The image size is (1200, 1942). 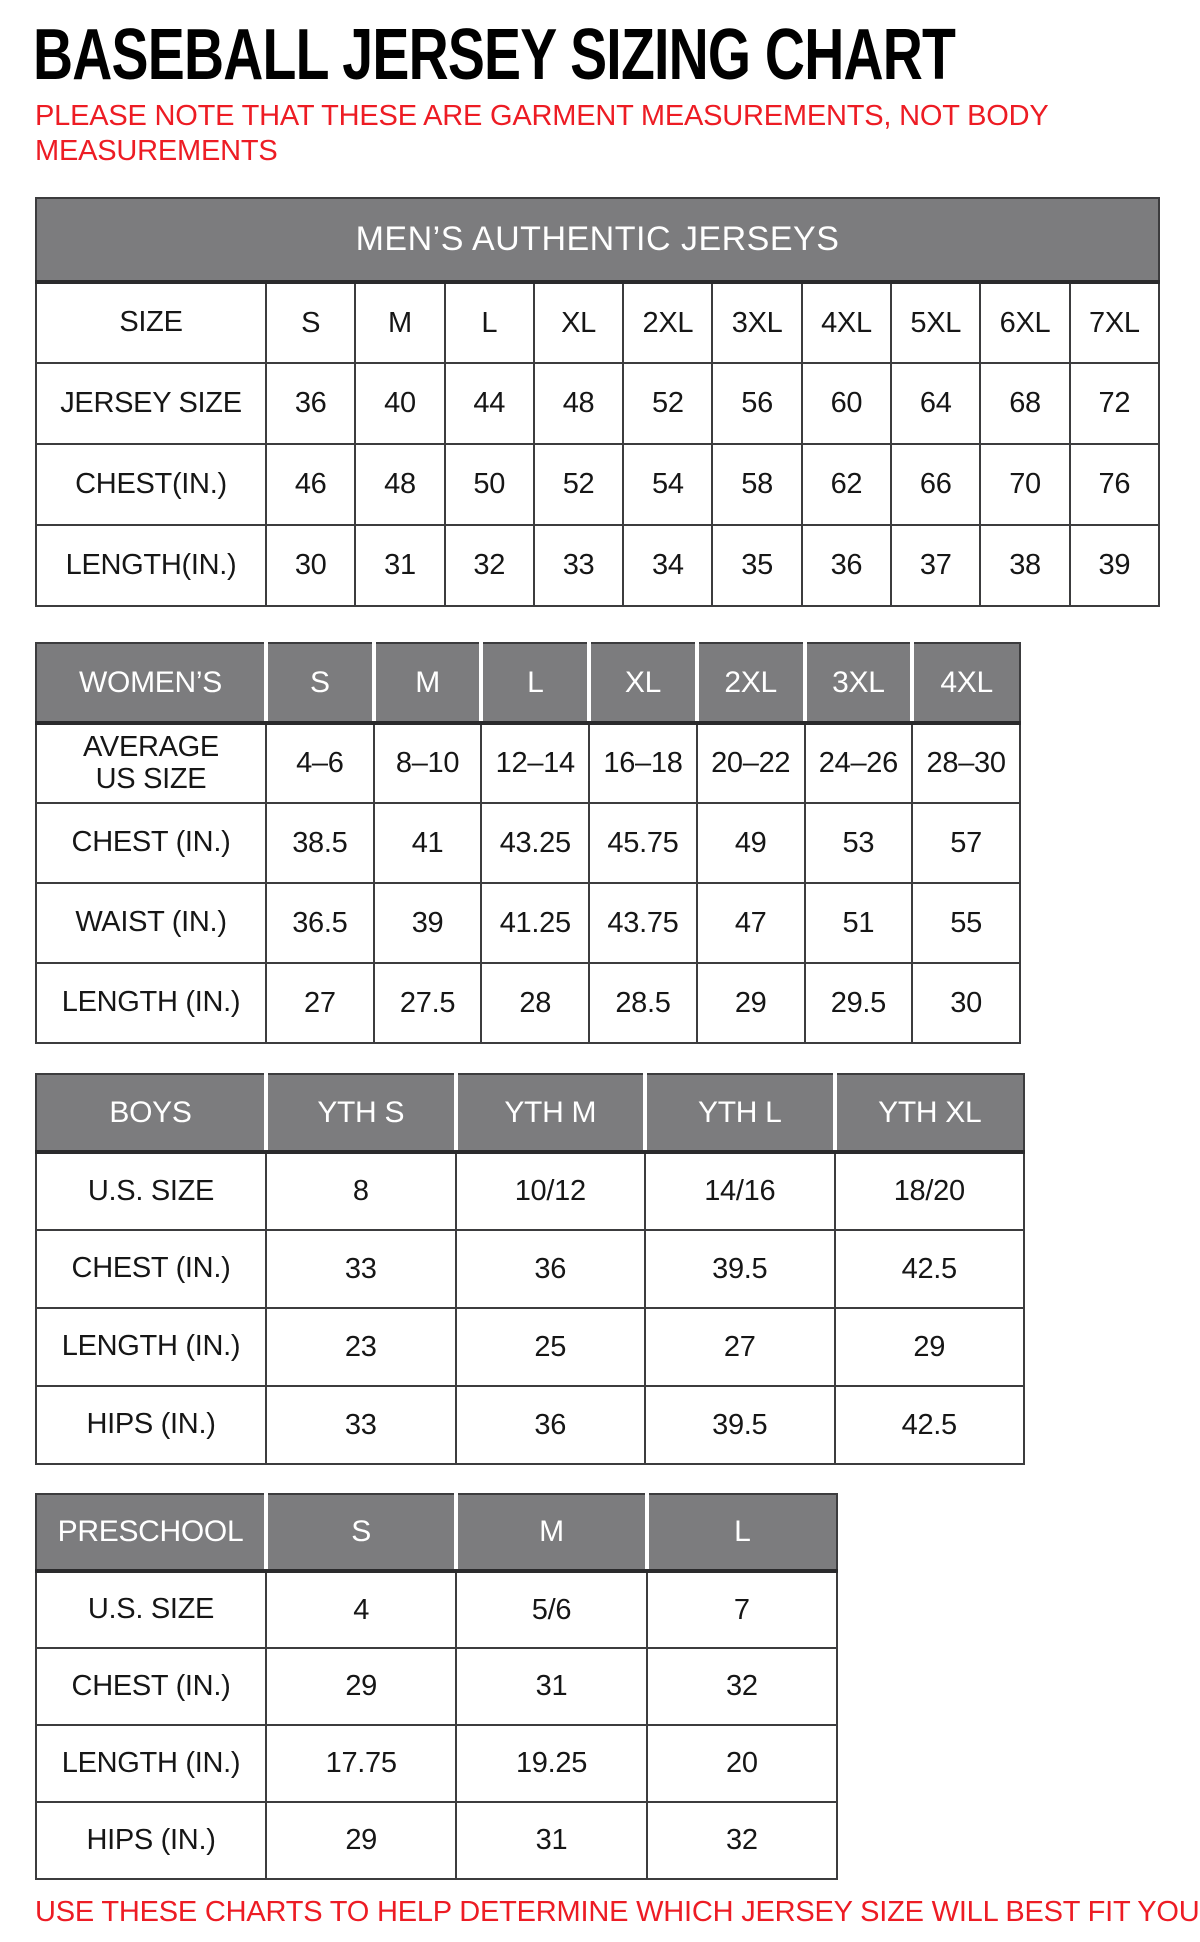 I want to click on boys-cell: 14/16, so click(x=740, y=1191).